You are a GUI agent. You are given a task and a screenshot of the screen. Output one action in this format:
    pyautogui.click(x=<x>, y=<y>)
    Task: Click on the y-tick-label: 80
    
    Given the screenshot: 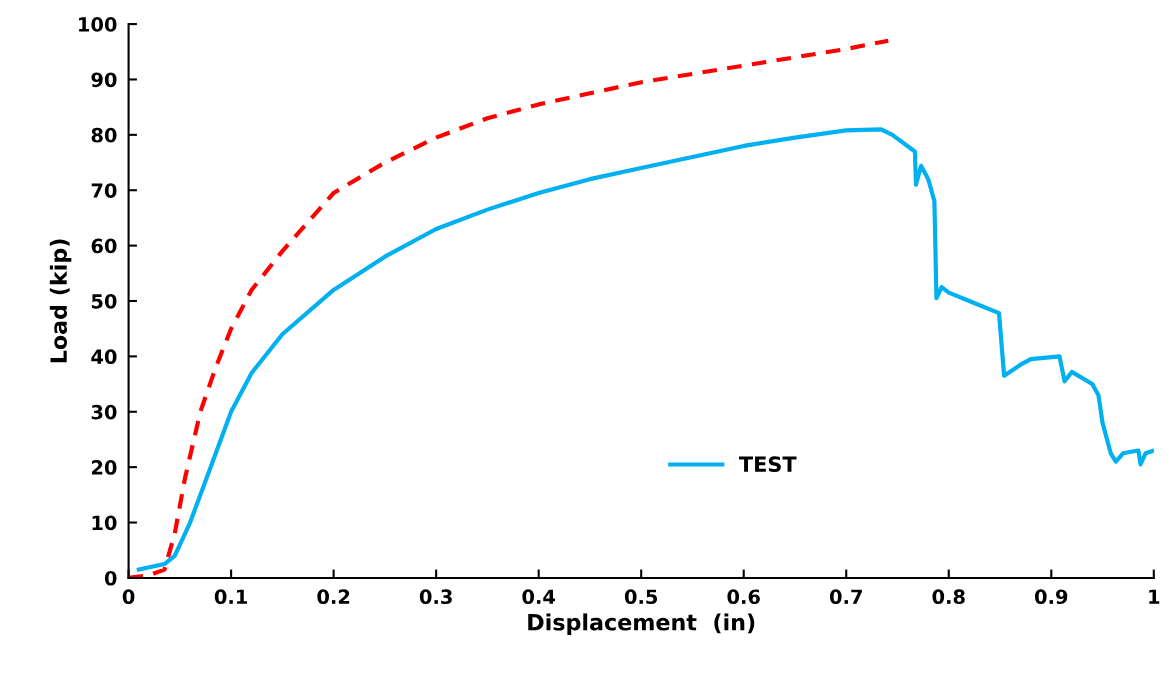 What is the action you would take?
    pyautogui.click(x=104, y=135)
    